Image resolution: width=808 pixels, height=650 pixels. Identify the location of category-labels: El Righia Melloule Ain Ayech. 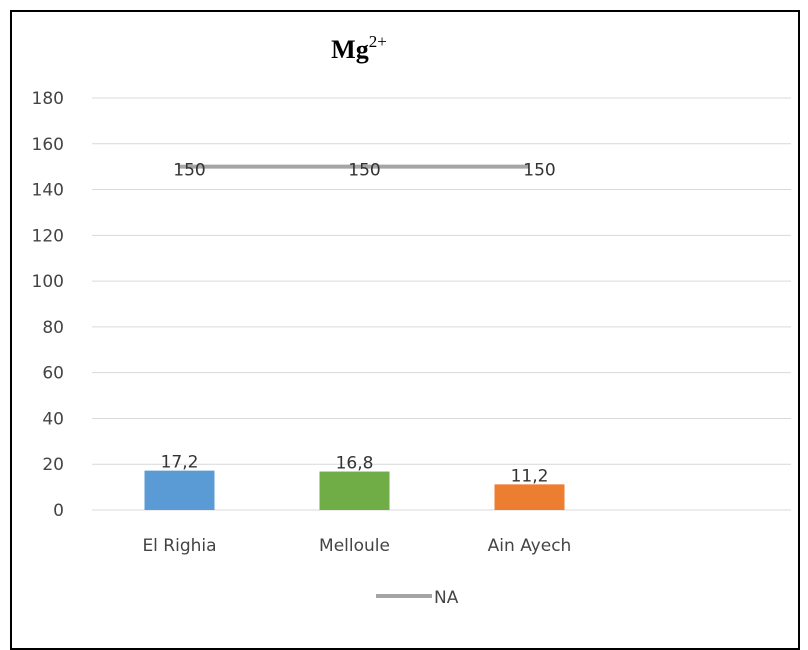
(356, 546).